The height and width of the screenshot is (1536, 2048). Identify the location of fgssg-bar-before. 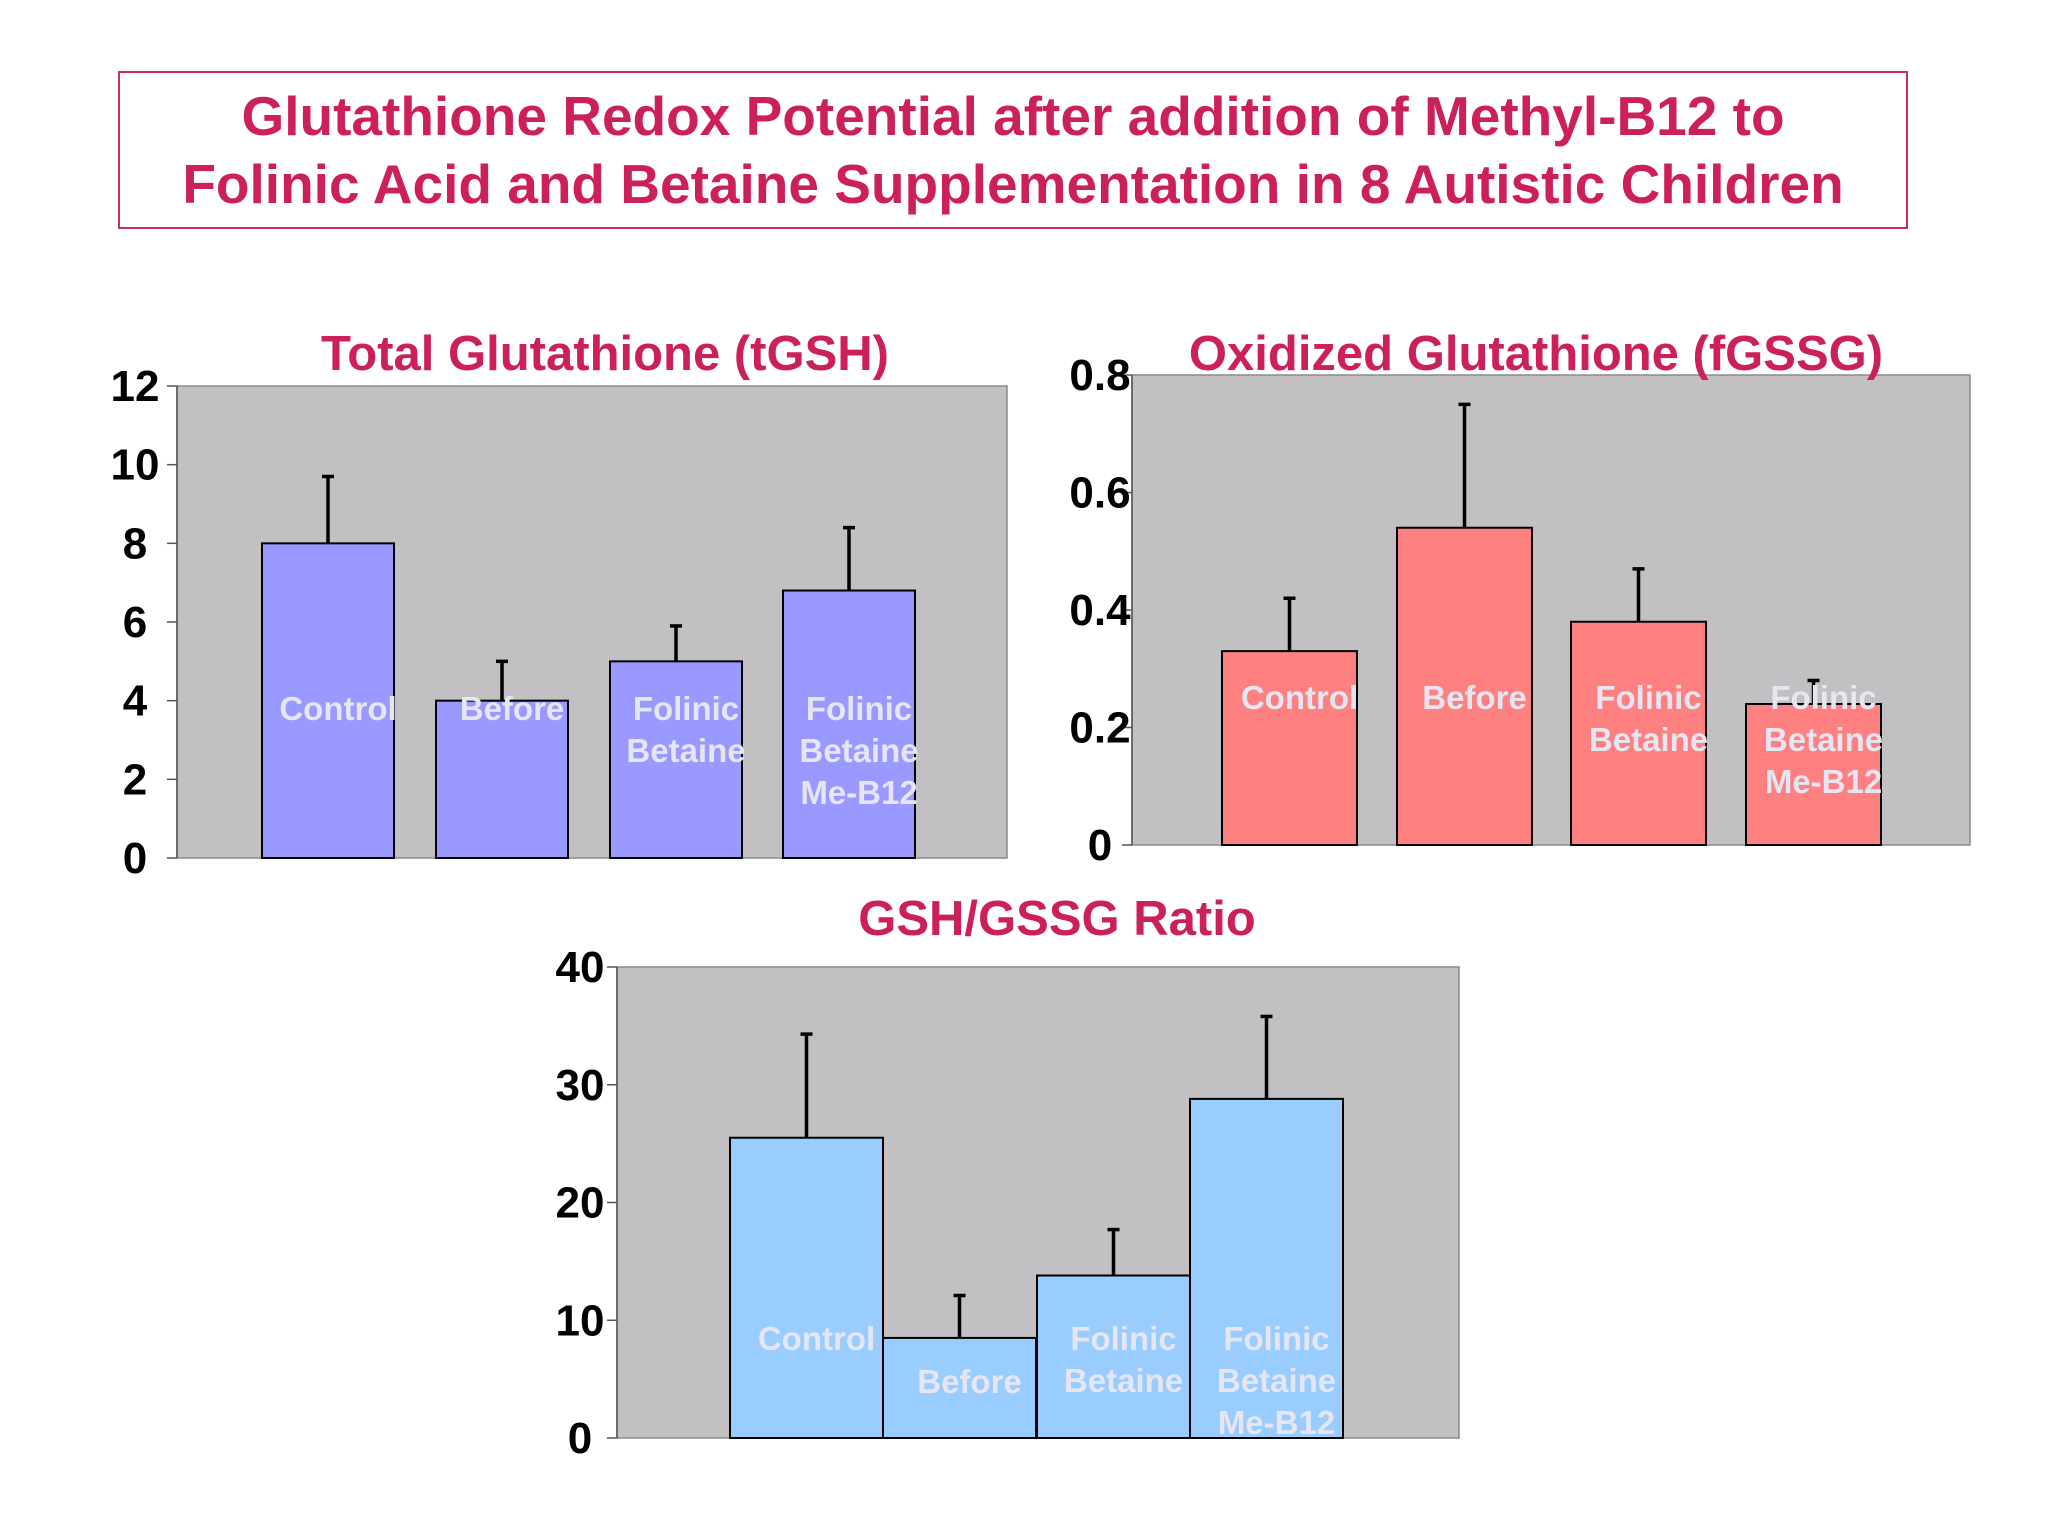
(1464, 686).